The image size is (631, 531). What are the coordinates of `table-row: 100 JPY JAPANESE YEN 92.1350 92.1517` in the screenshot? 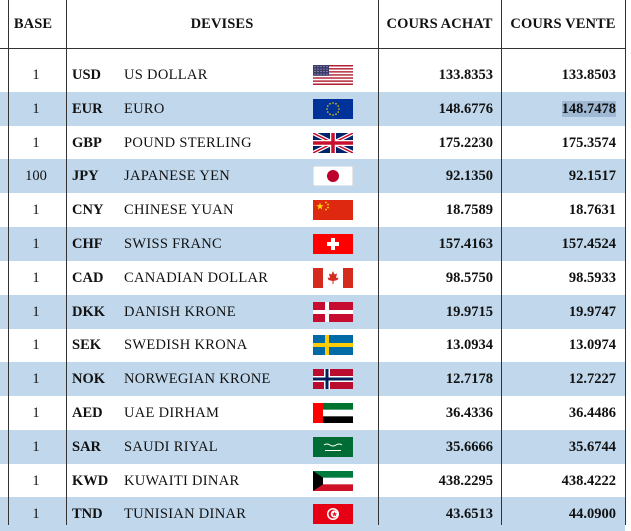 It's located at (312, 176).